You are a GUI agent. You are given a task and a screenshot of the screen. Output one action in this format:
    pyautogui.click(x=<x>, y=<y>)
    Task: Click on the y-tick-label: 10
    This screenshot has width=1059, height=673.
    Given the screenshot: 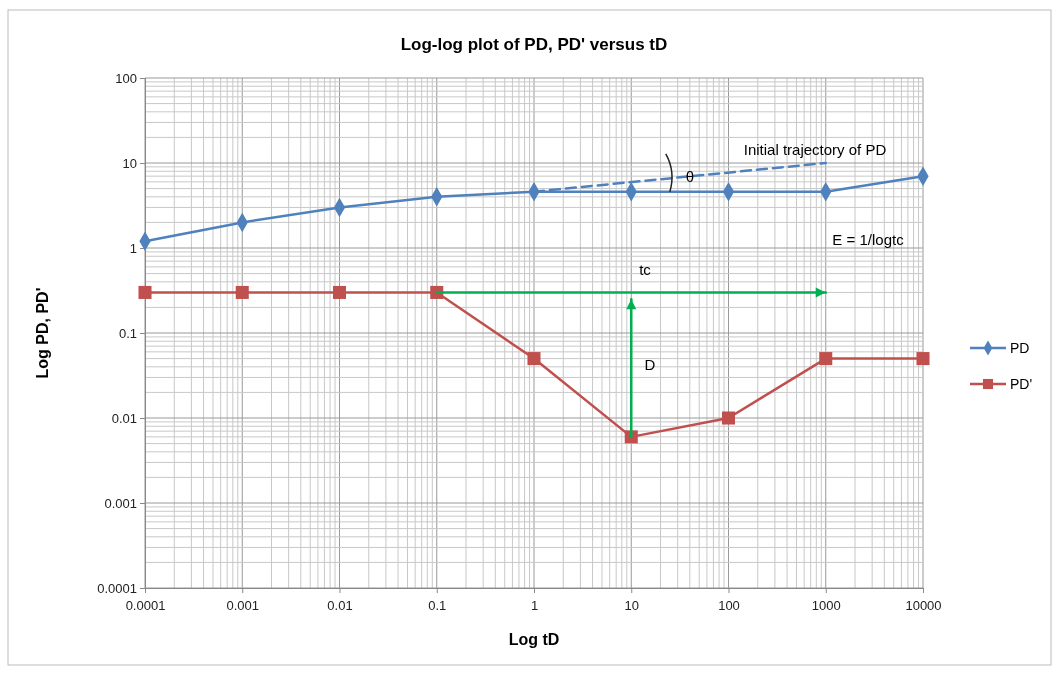 What is the action you would take?
    pyautogui.click(x=129, y=163)
    